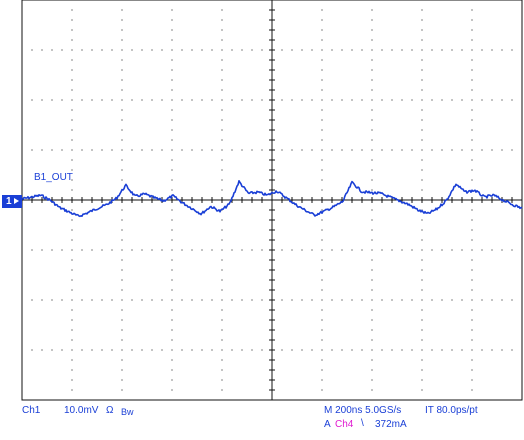 The height and width of the screenshot is (440, 524). Describe the element at coordinates (31, 410) in the screenshot. I see `channel-readout: Ch1` at that location.